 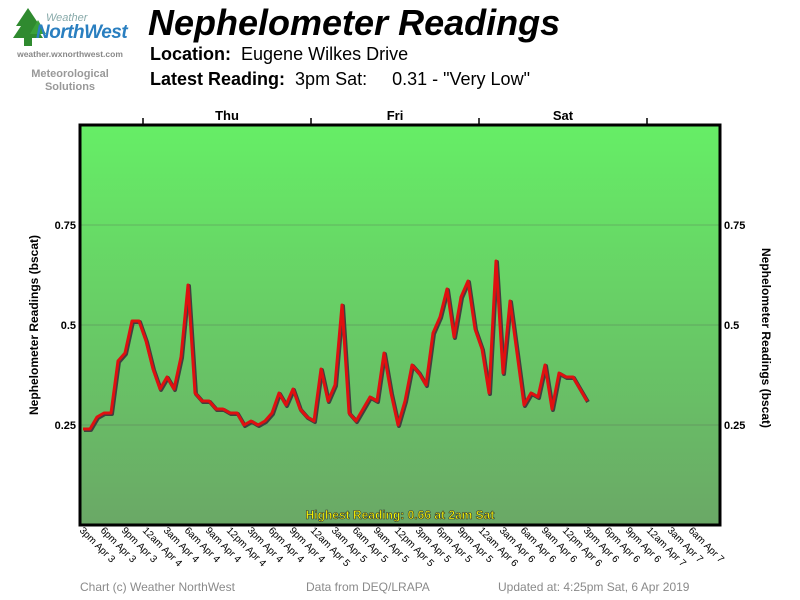 I want to click on footer-source: Data from DEQ/LRAPA, so click(x=368, y=587).